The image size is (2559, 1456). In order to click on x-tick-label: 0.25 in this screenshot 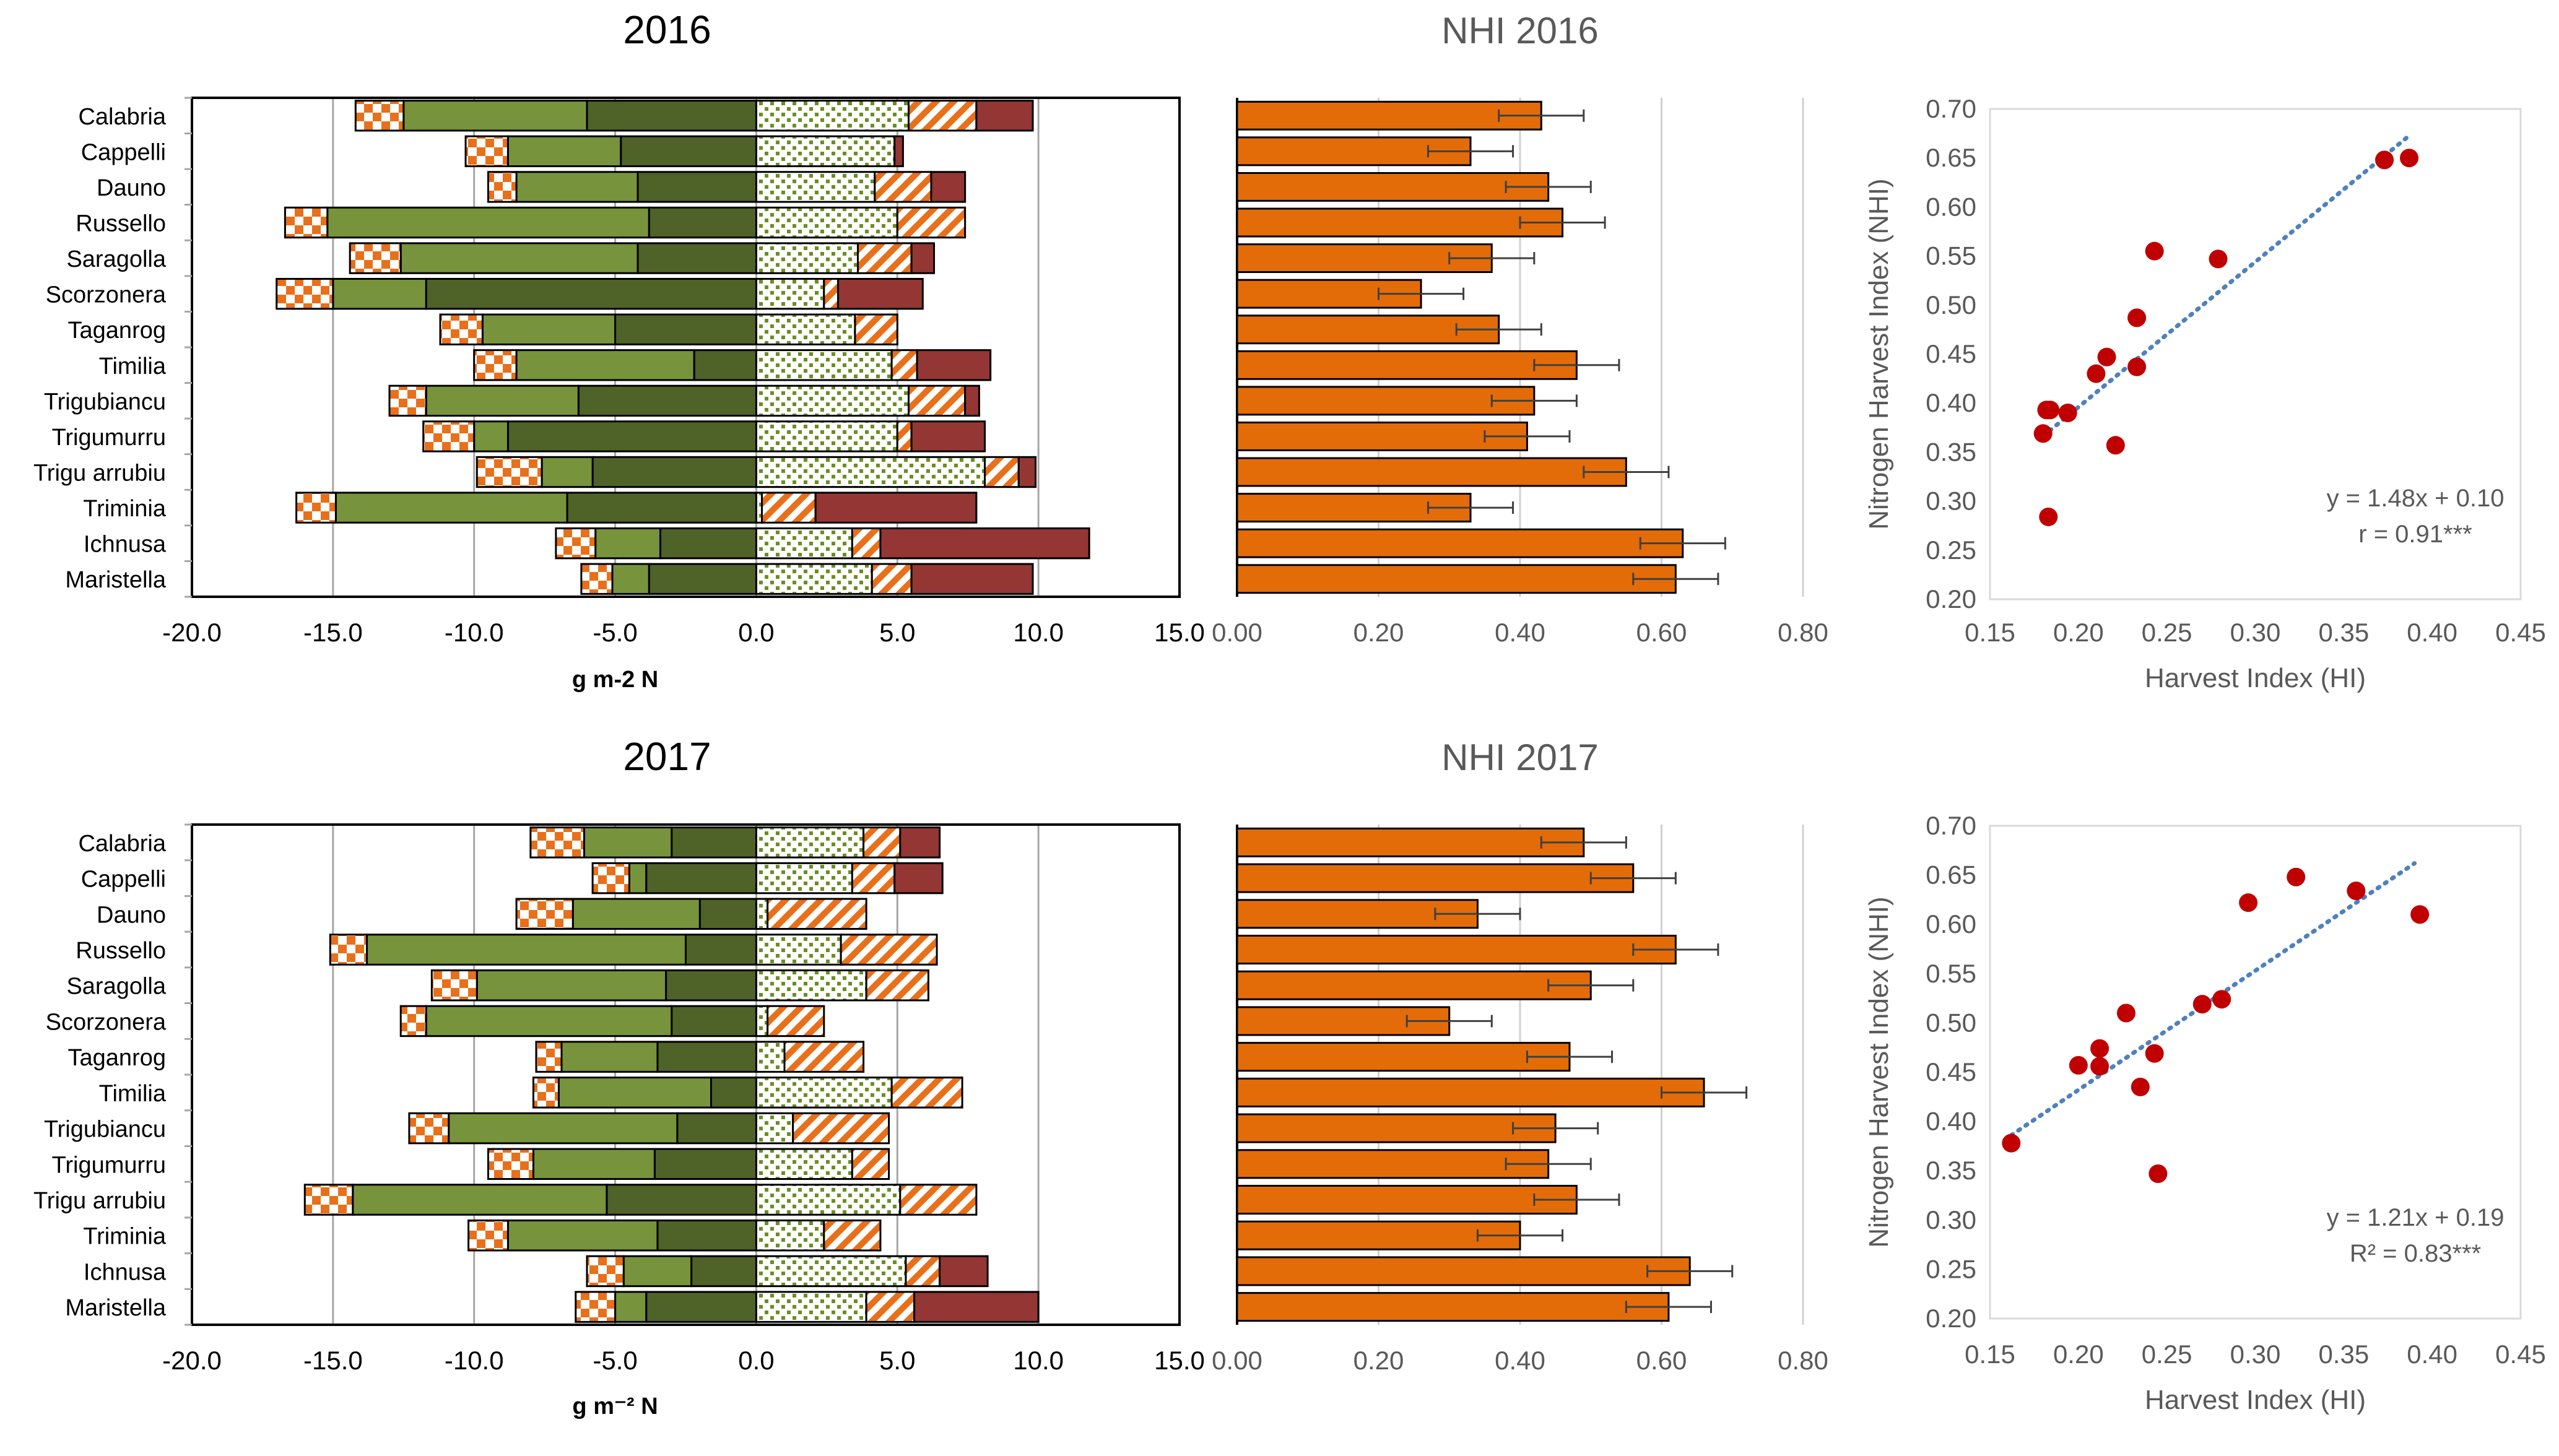, I will do `click(2167, 632)`.